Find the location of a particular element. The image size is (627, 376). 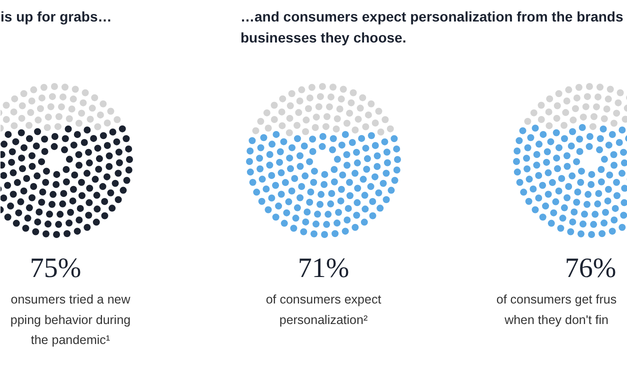

text: onsumers tried a new pping behavior during the pandemic¹ is located at coordinates (71, 320).